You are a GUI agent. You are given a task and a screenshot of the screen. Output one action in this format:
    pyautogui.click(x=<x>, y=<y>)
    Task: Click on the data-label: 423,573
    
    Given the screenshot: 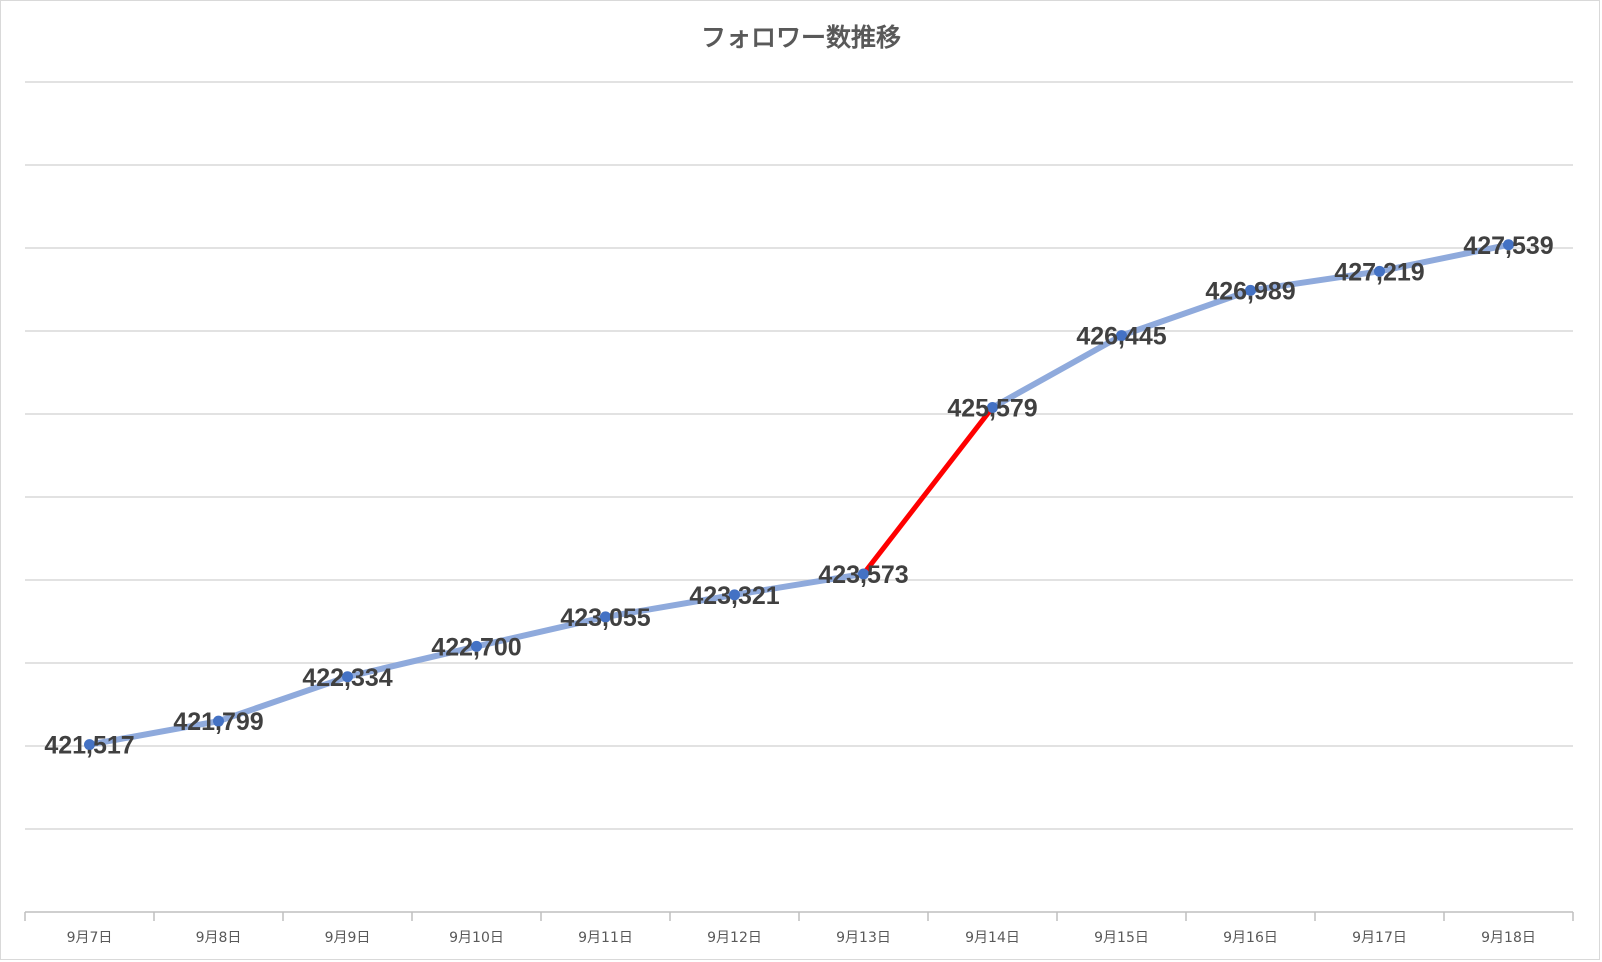 What is the action you would take?
    pyautogui.click(x=863, y=575)
    